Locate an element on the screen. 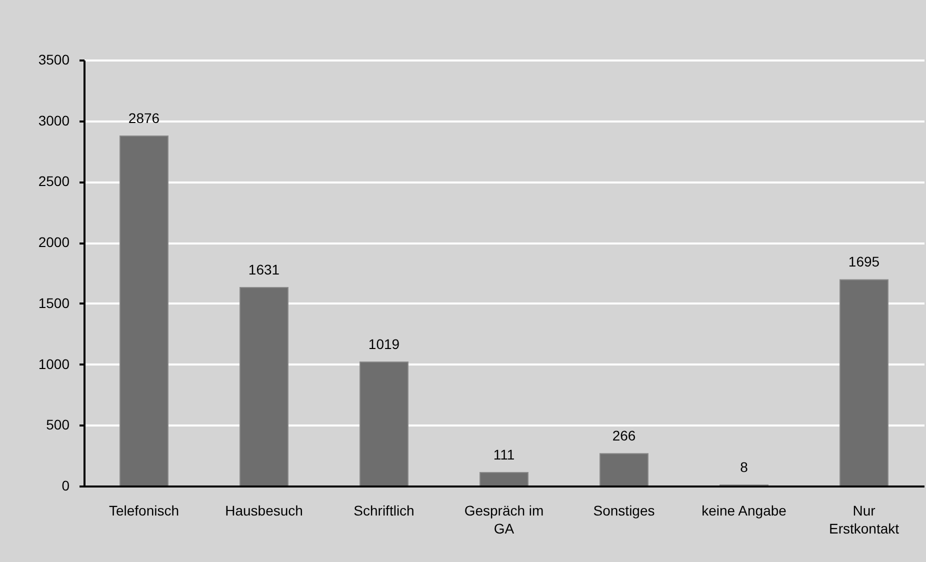 This screenshot has width=926, height=562. x-tick-label: Schriftlich is located at coordinates (384, 510).